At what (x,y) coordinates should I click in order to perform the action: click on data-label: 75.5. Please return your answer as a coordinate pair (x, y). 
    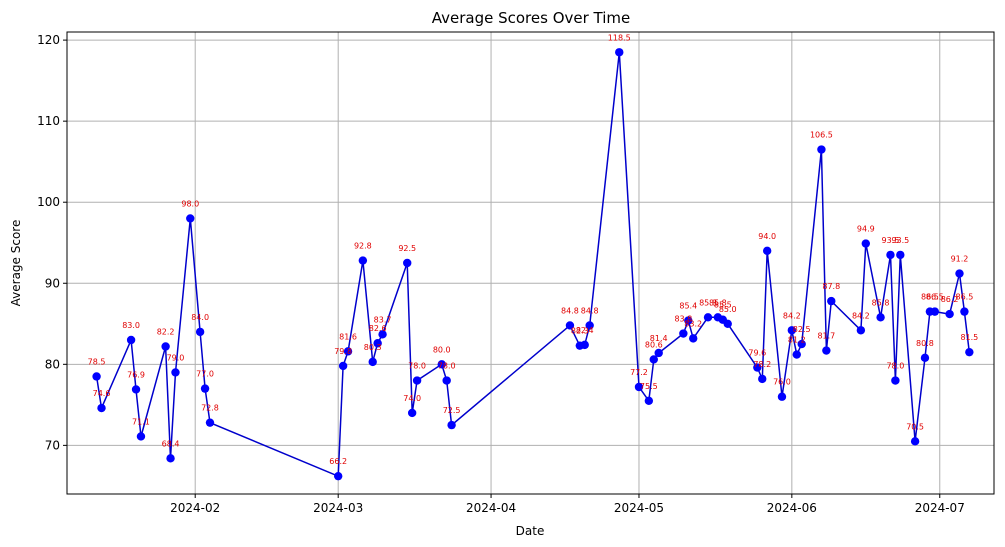
    Looking at the image, I should click on (649, 386).